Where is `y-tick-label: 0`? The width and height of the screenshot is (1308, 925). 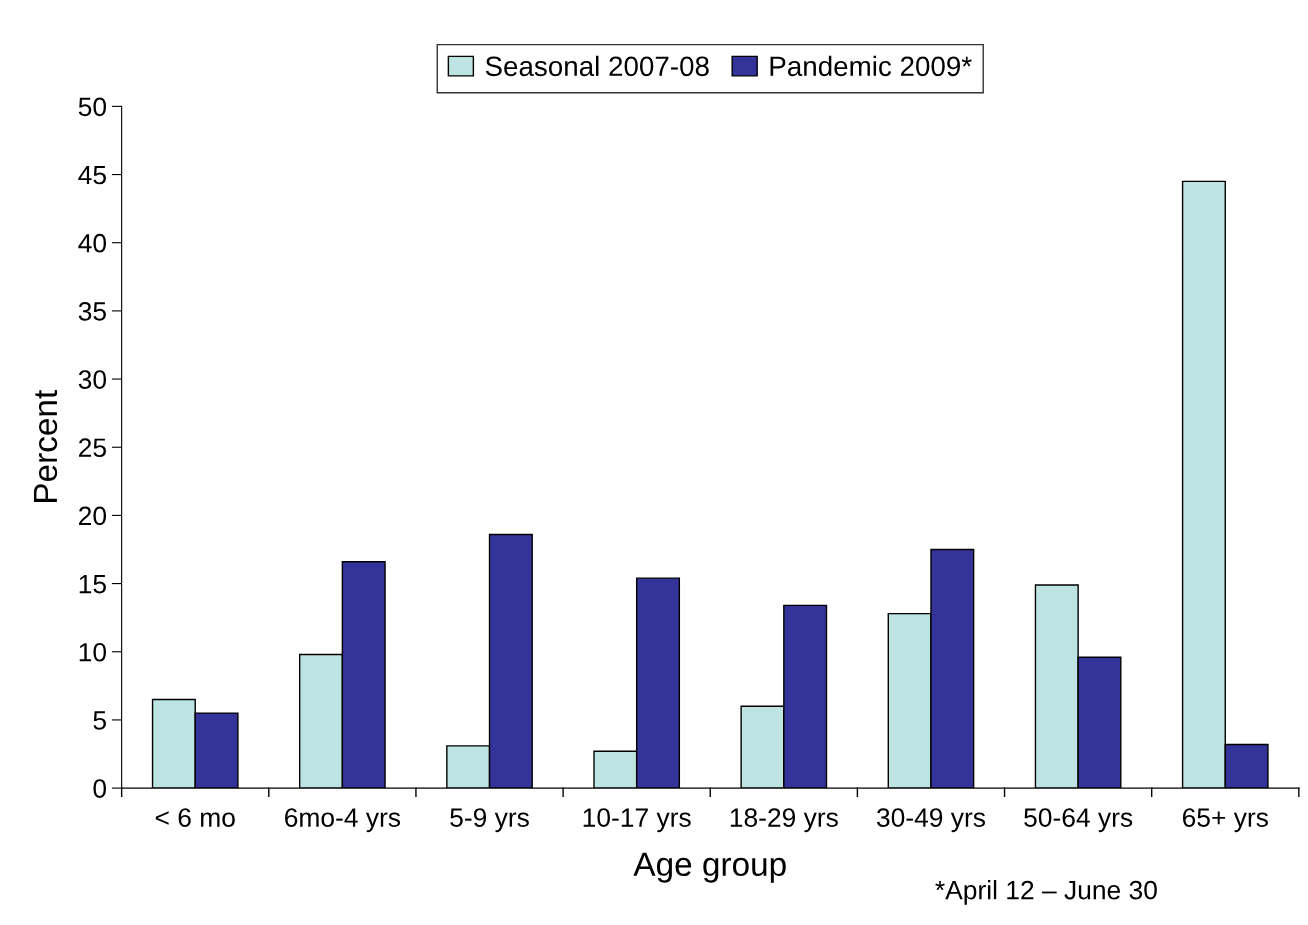
y-tick-label: 0 is located at coordinates (100, 788).